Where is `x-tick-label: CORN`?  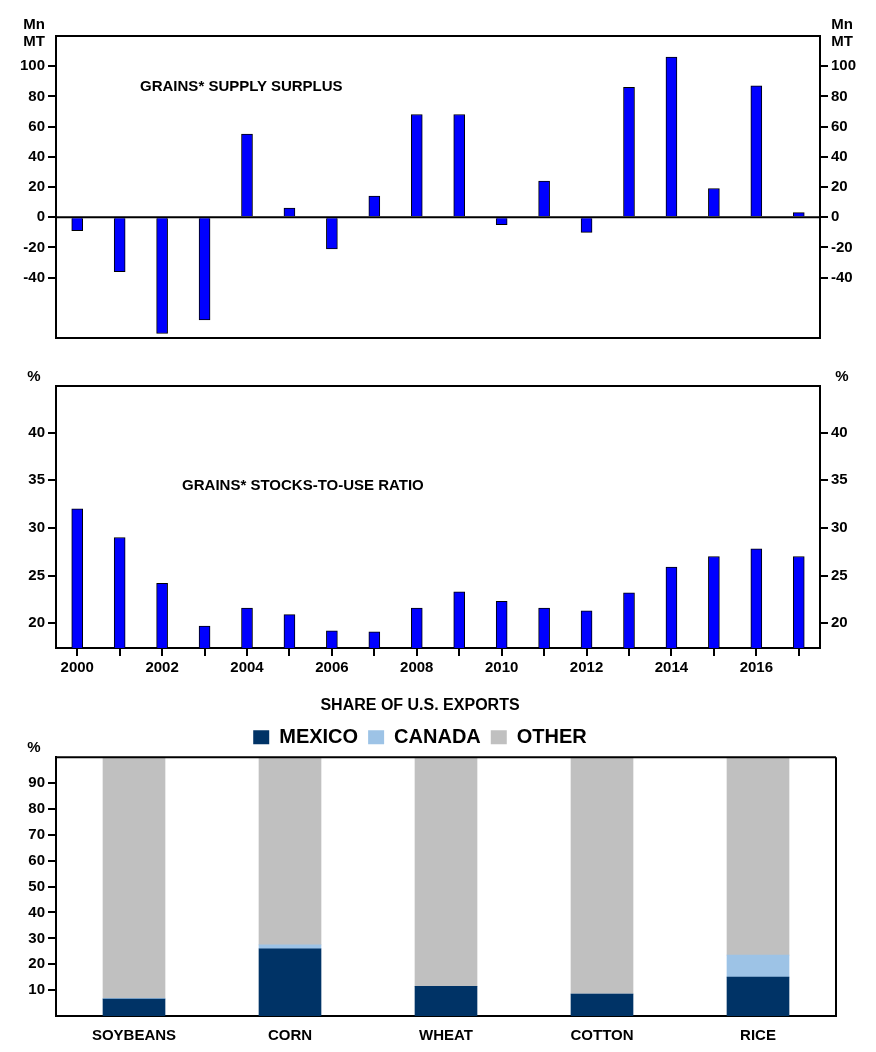 x-tick-label: CORN is located at coordinates (290, 1035).